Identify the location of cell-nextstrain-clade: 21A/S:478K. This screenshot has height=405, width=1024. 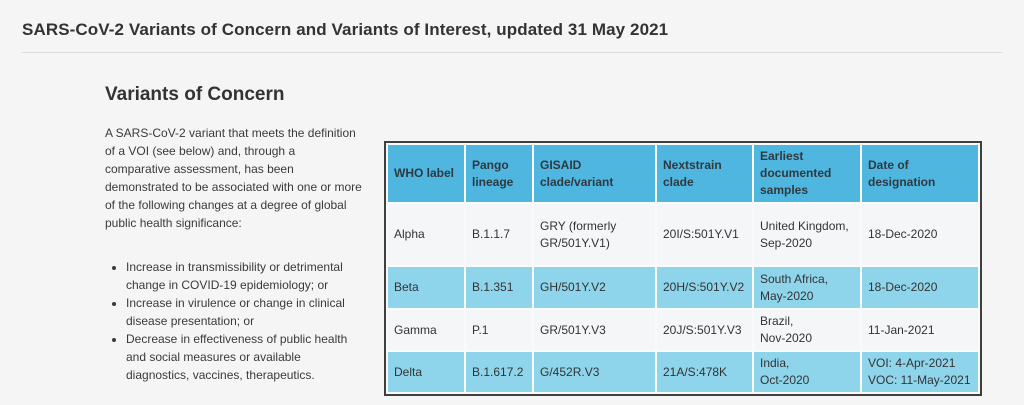
(704, 372).